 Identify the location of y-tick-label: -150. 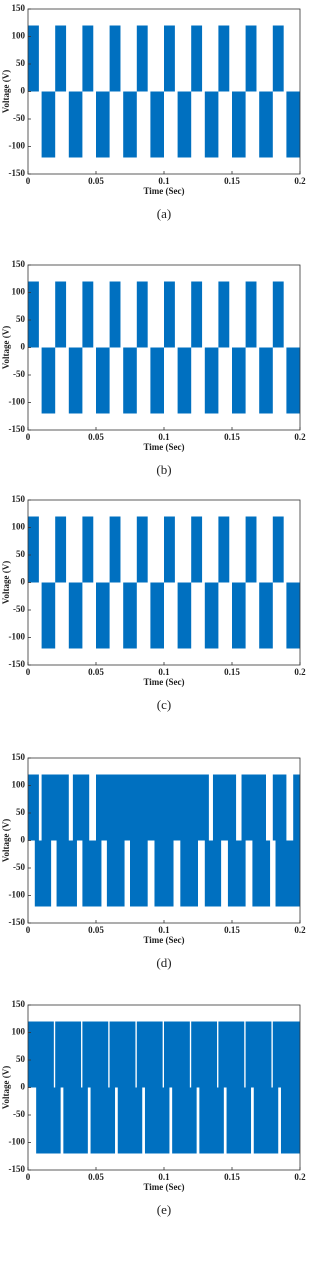
(17, 1169).